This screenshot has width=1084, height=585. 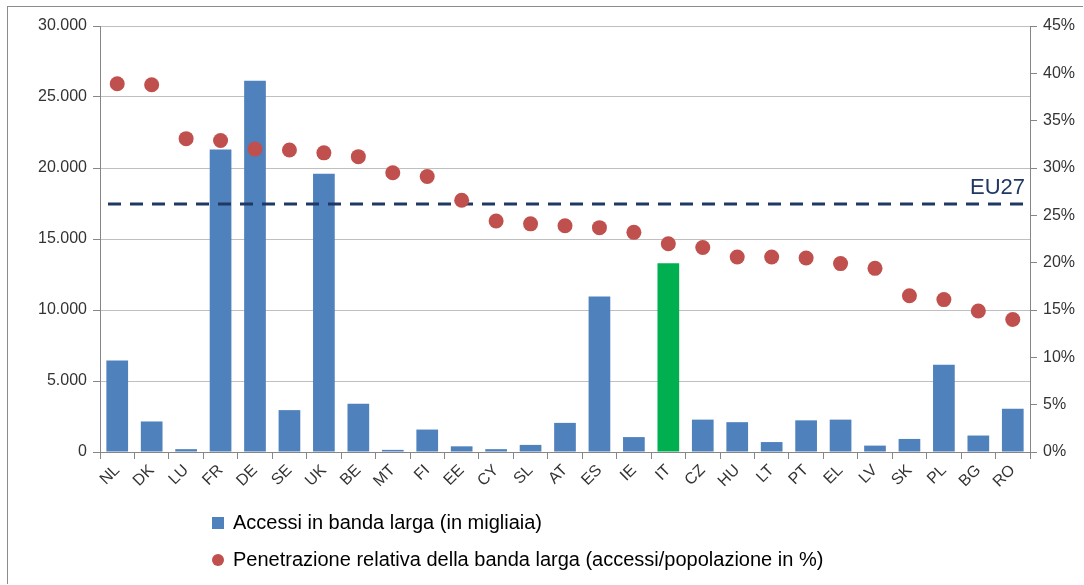 I want to click on y2-tick-label: 5%, so click(x=1055, y=404).